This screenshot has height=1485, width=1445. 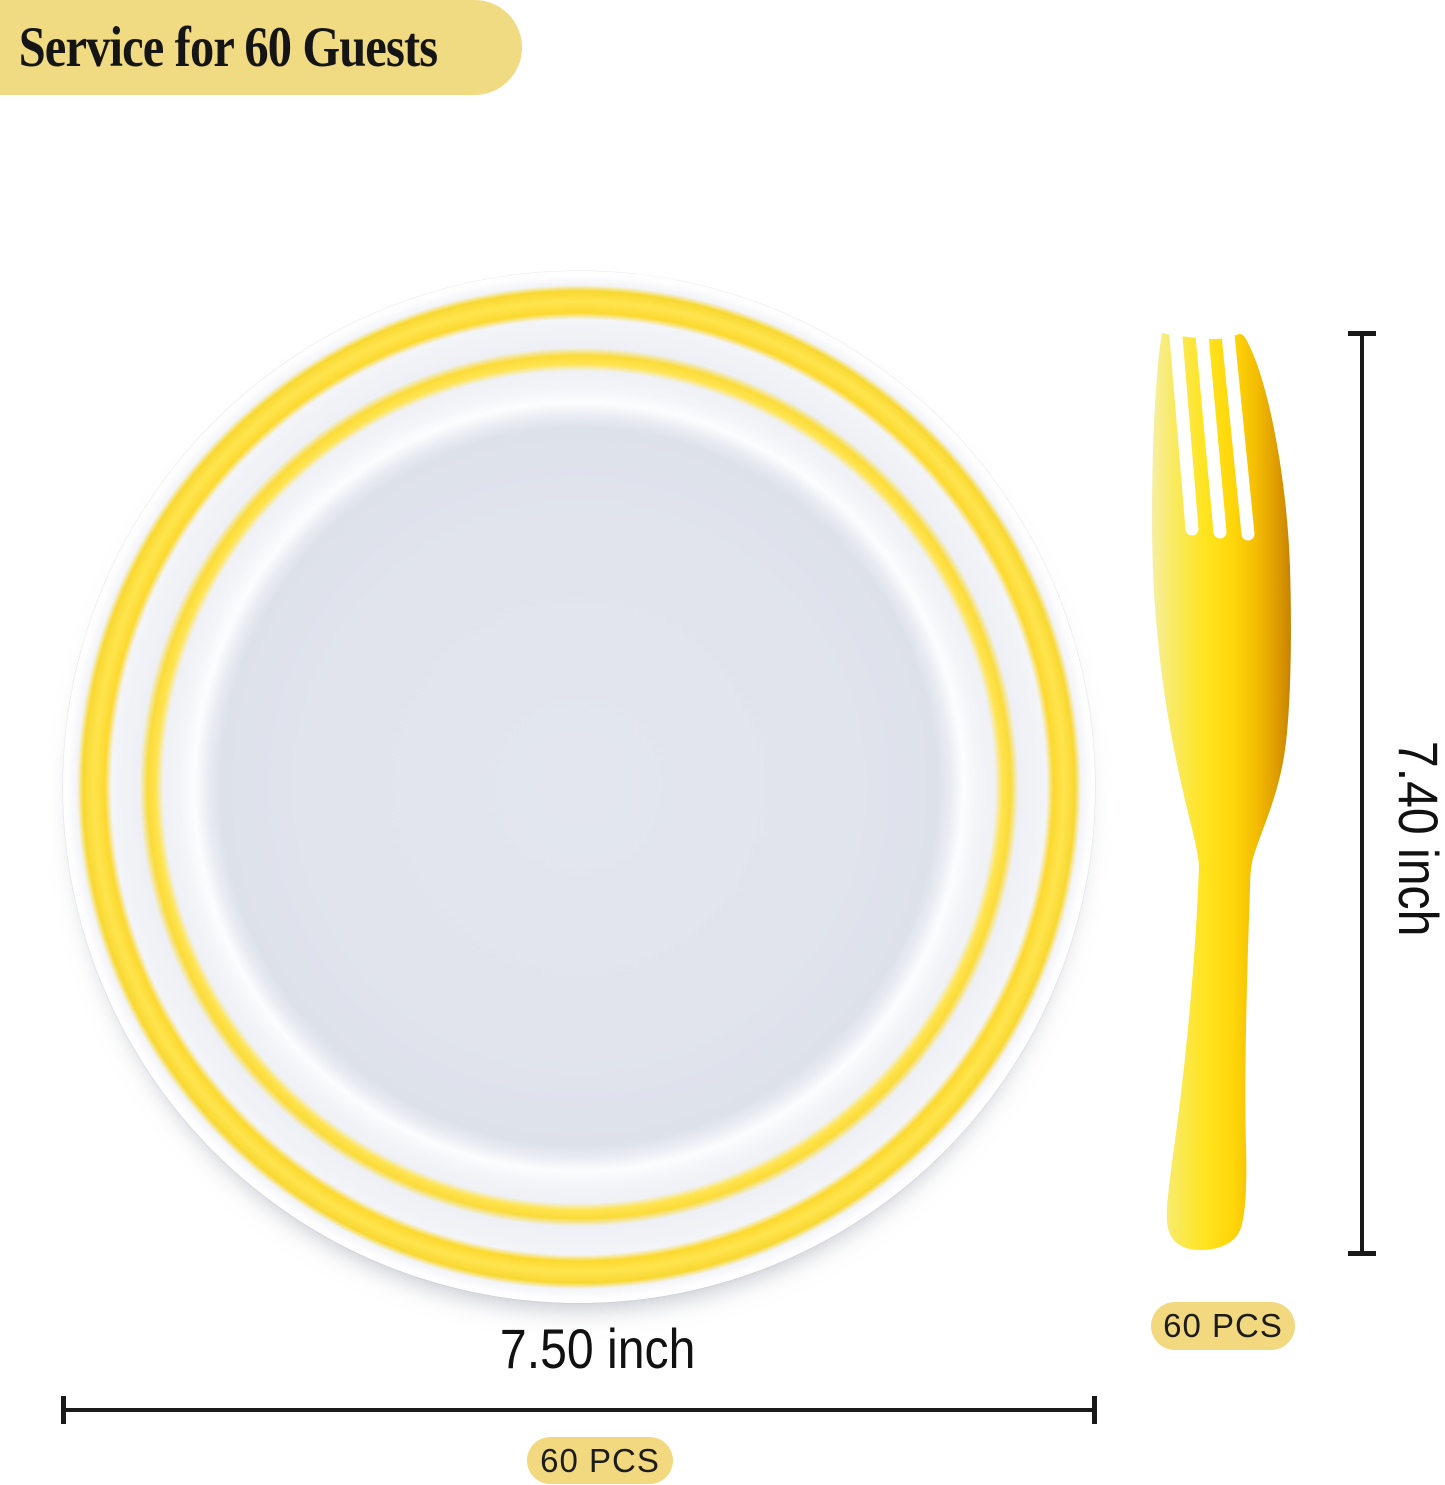 I want to click on fork-count-text: 60 PCS, so click(x=1223, y=1325).